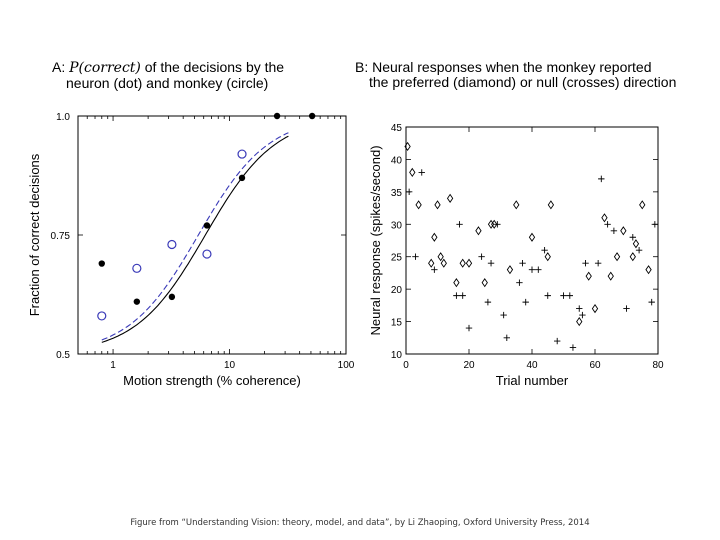 This screenshot has height=540, width=720. I want to click on chart-b-x-tick-label: 20, so click(469, 365).